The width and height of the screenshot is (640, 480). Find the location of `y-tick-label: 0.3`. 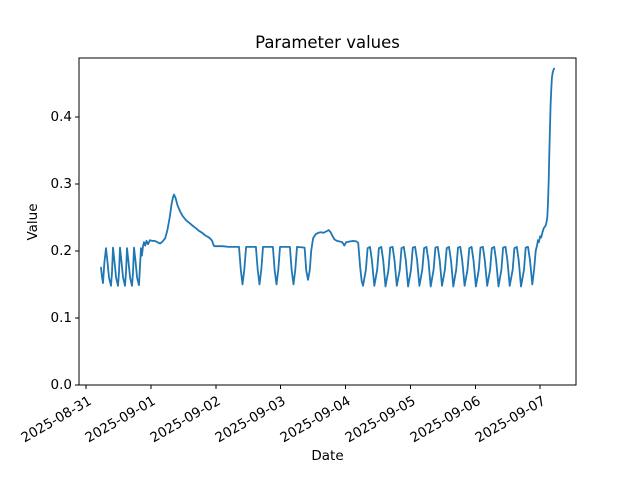

y-tick-label: 0.3 is located at coordinates (61, 183).